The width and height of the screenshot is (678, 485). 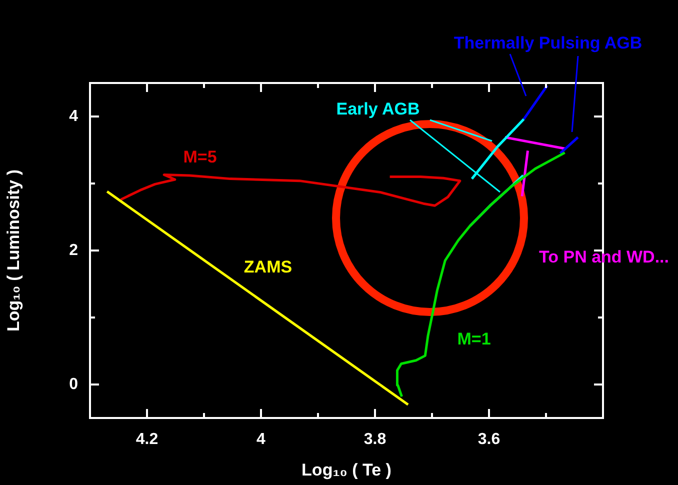 I want to click on x-tick-label: 4.2, so click(x=147, y=439).